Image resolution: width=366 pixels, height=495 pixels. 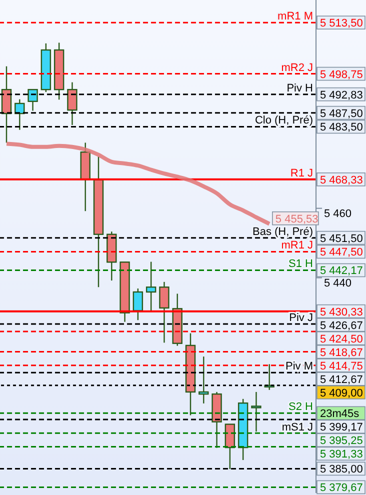 What do you see at coordinates (300, 88) in the screenshot?
I see `ref-line-label: Piv H` at bounding box center [300, 88].